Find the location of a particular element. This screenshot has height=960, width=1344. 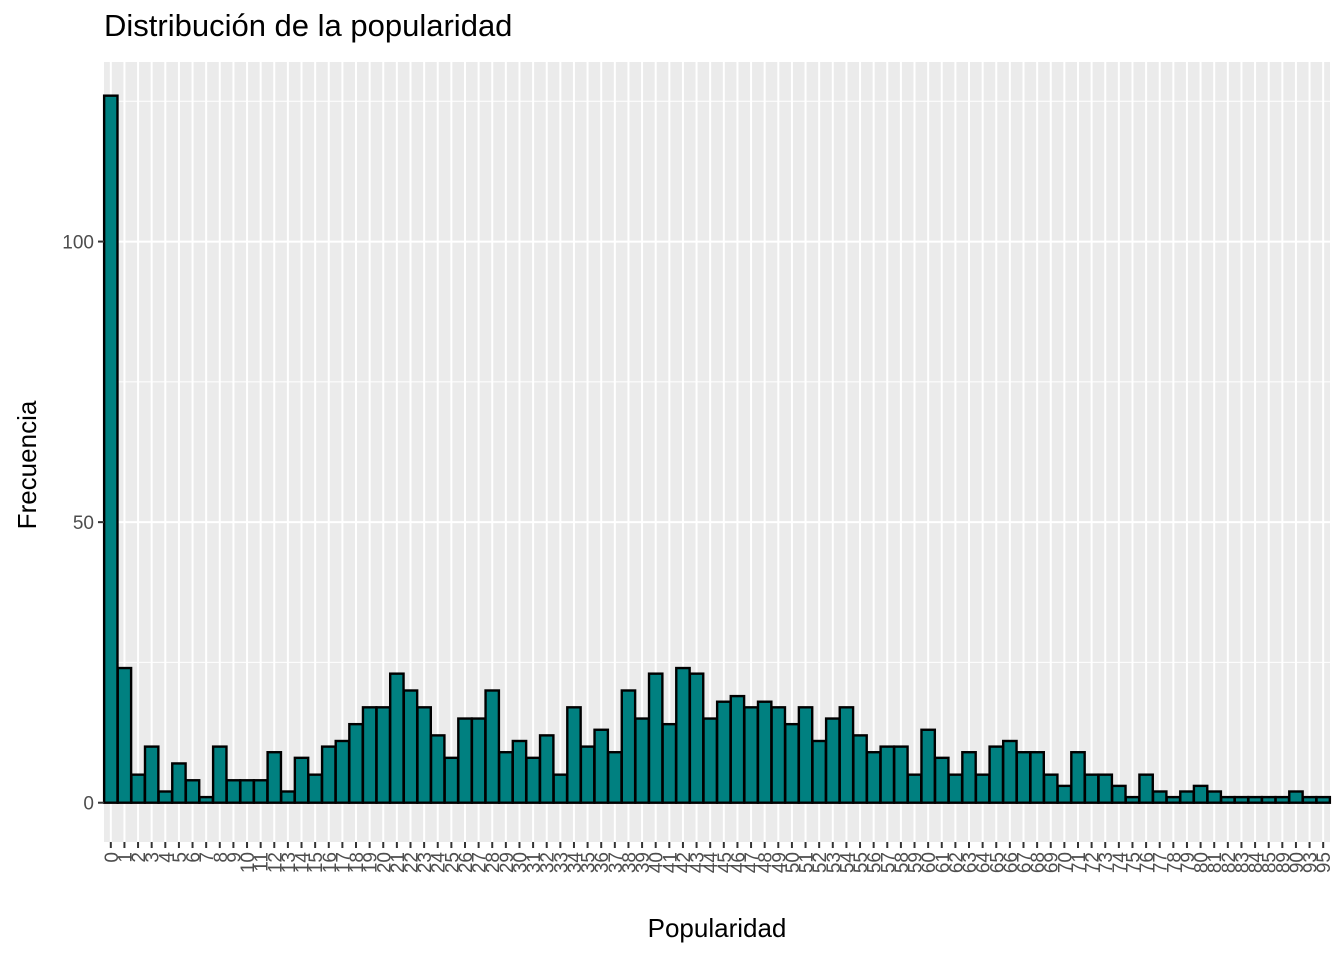

x-tick-label: 44 is located at coordinates (711, 863).